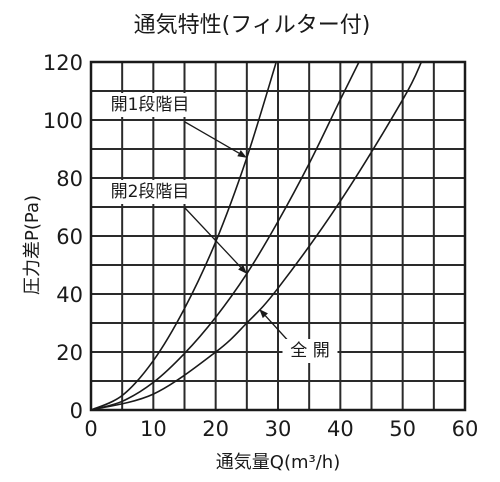  What do you see at coordinates (153, 429) in the screenshot?
I see `x-tick-label: 10` at bounding box center [153, 429].